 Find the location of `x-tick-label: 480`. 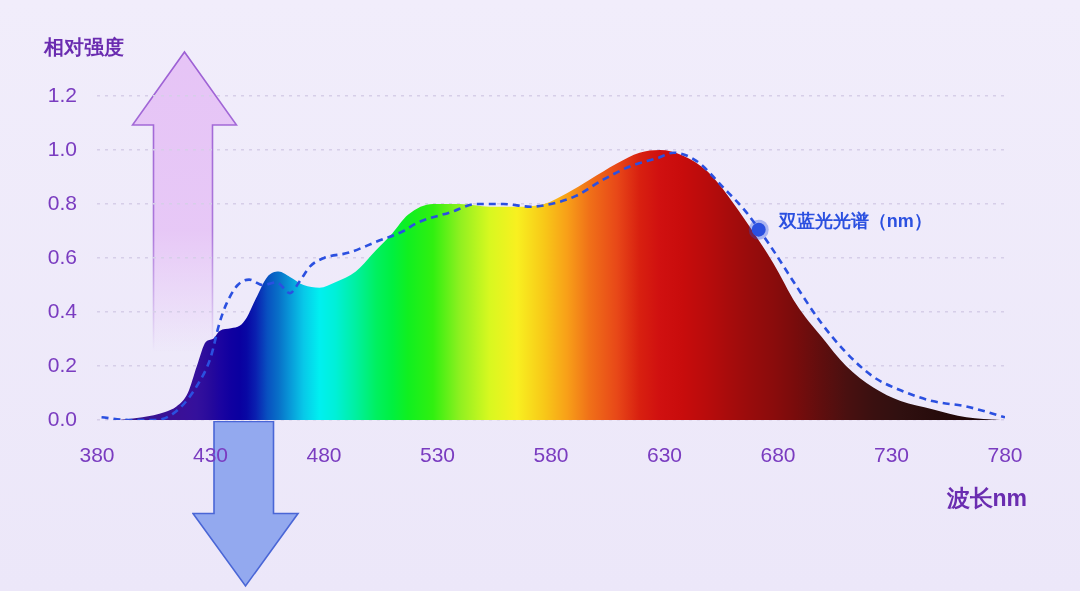

x-tick-label: 480 is located at coordinates (324, 455).